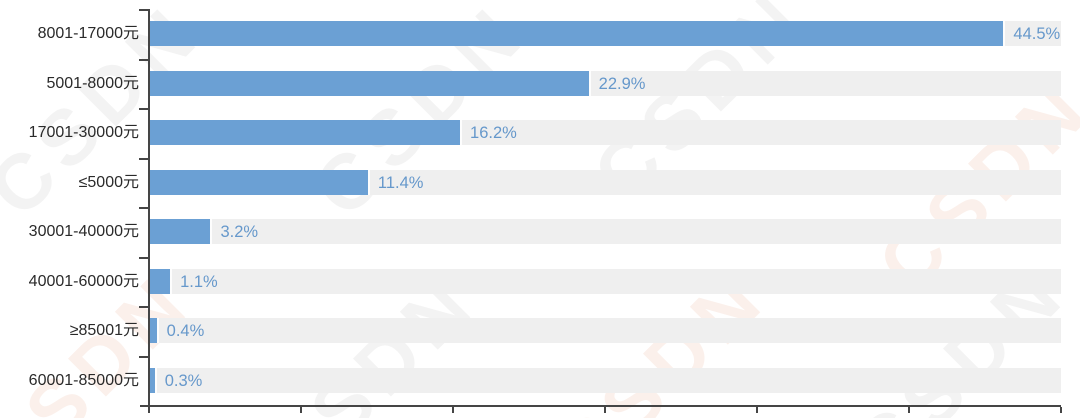 Image resolution: width=1080 pixels, height=418 pixels. What do you see at coordinates (83, 133) in the screenshot?
I see `category-label: 17001-30000元` at bounding box center [83, 133].